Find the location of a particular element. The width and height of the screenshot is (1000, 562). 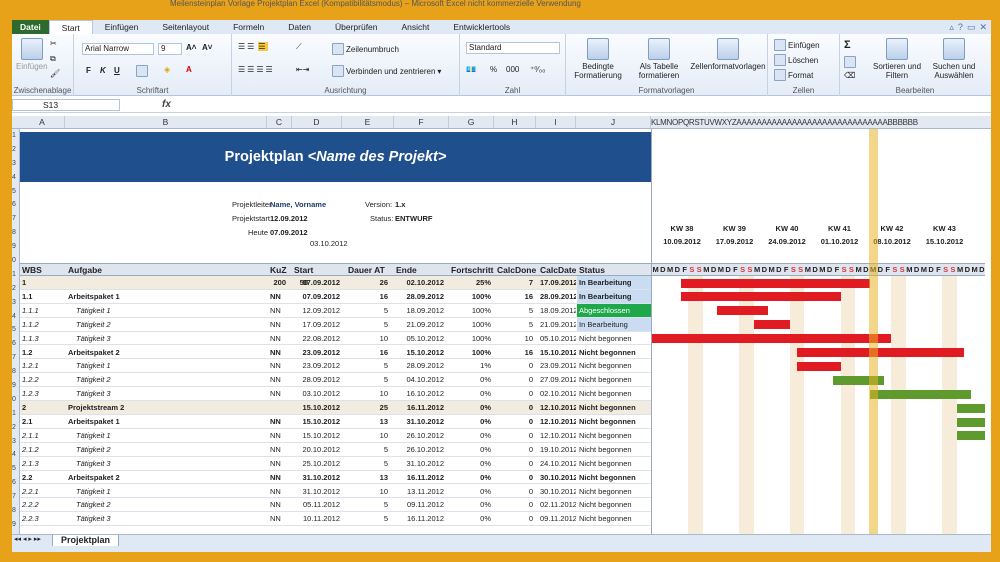

cell-cdate: 19.10.2012 is located at coordinates (558, 449).